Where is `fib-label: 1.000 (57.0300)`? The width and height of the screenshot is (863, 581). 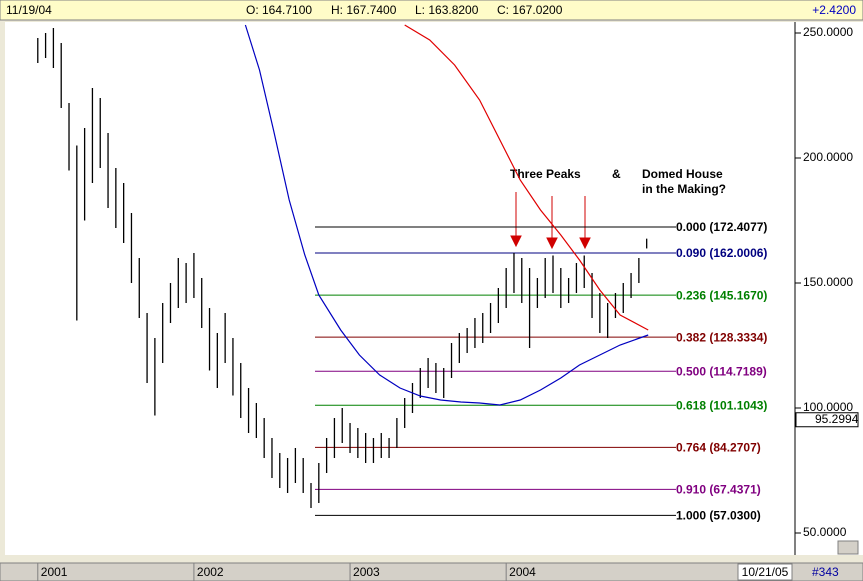
fib-label: 1.000 (57.0300) is located at coordinates (718, 516).